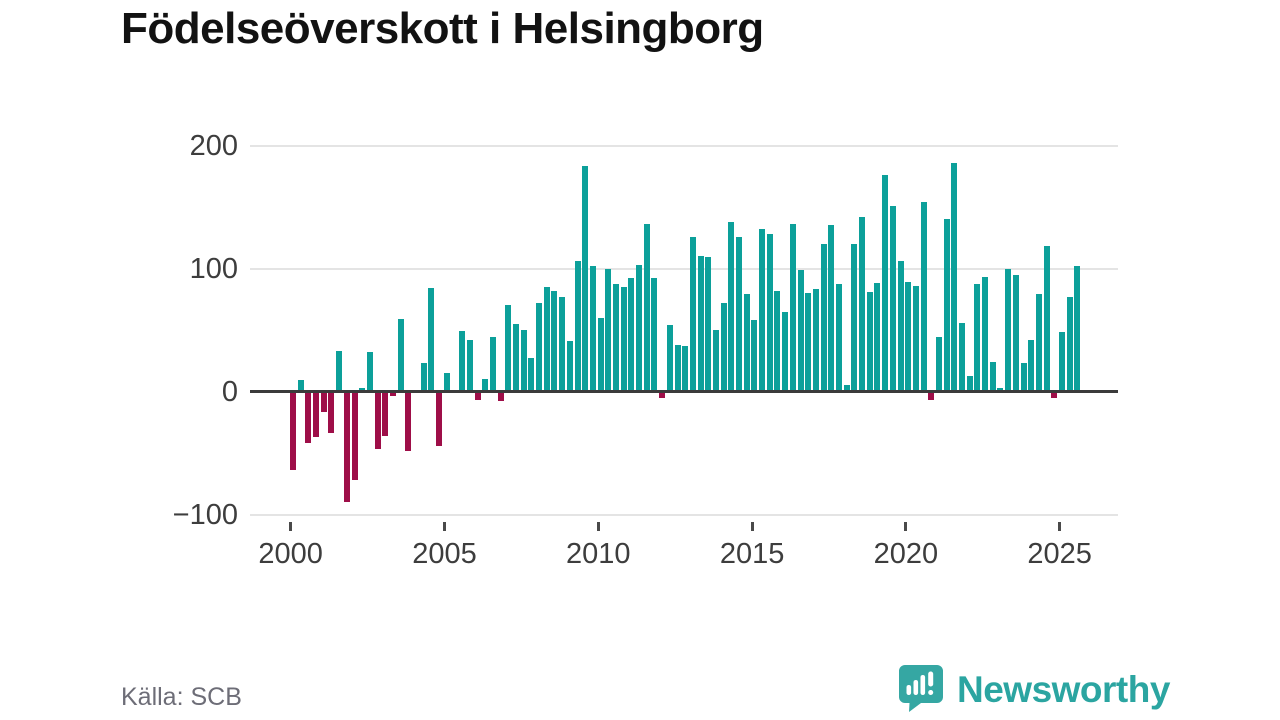 The height and width of the screenshot is (720, 1280). Describe the element at coordinates (823, 317) in the screenshot. I see `bar-2017-q2` at that location.